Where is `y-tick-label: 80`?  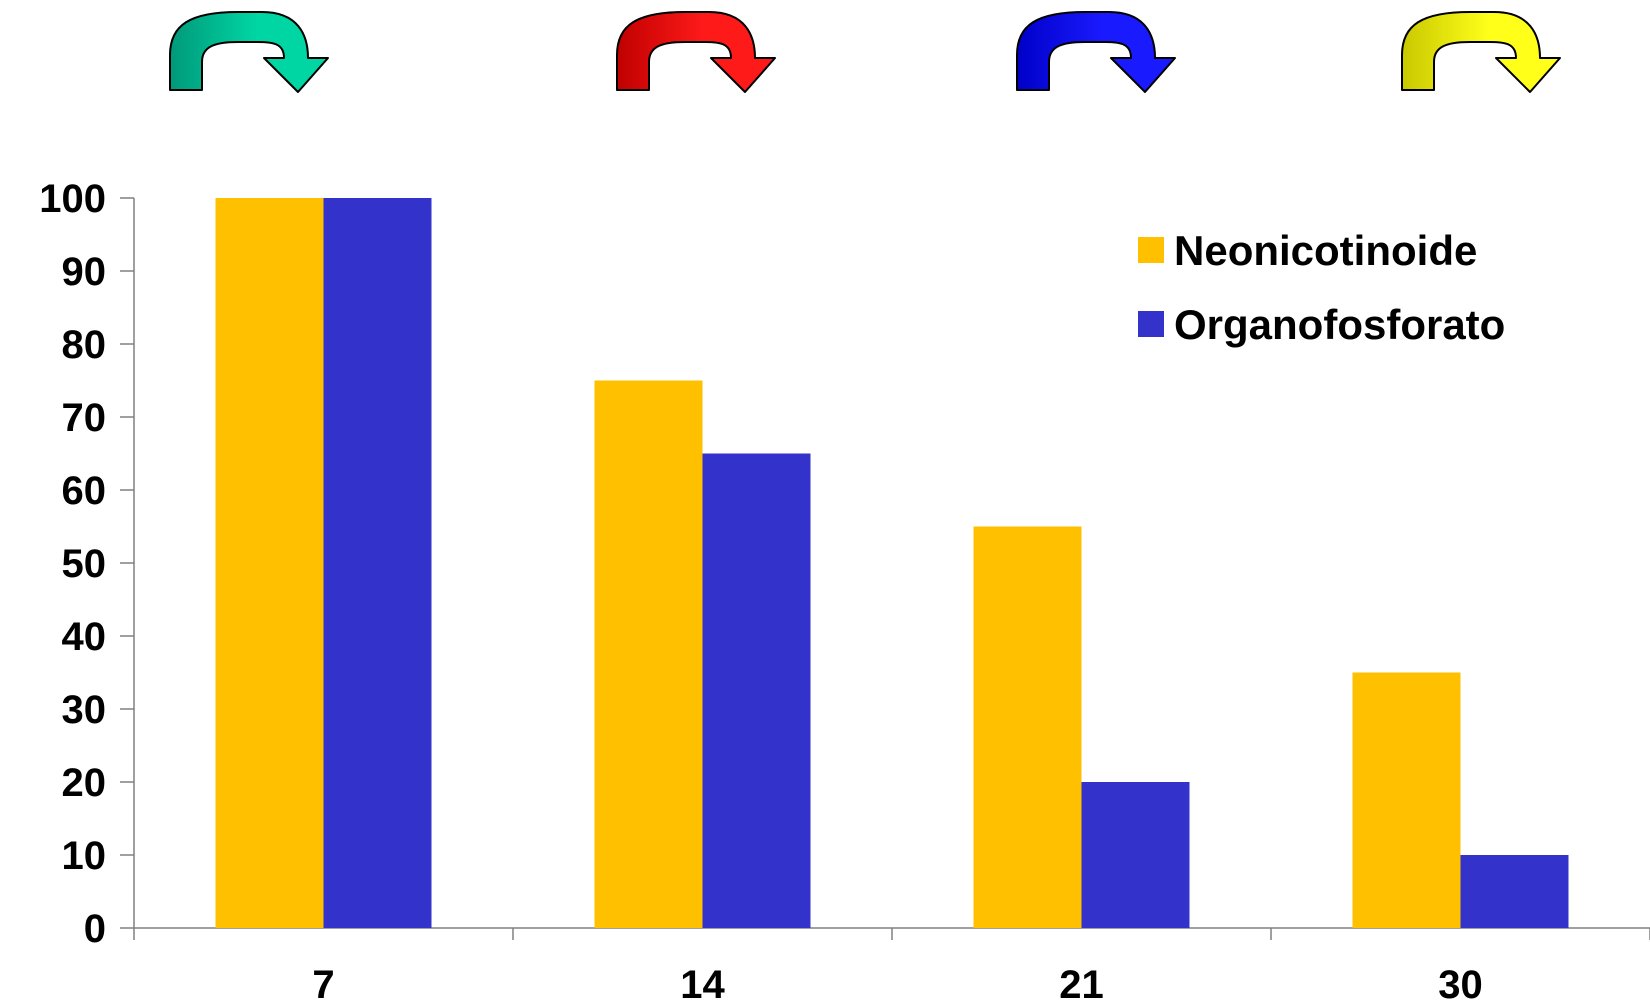 y-tick-label: 80 is located at coordinates (84, 345).